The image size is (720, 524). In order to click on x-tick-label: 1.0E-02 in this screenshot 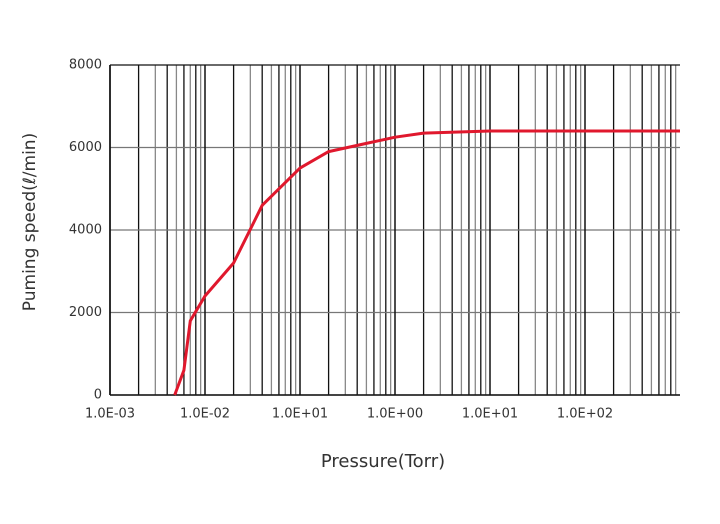, I will do `click(205, 414)`.